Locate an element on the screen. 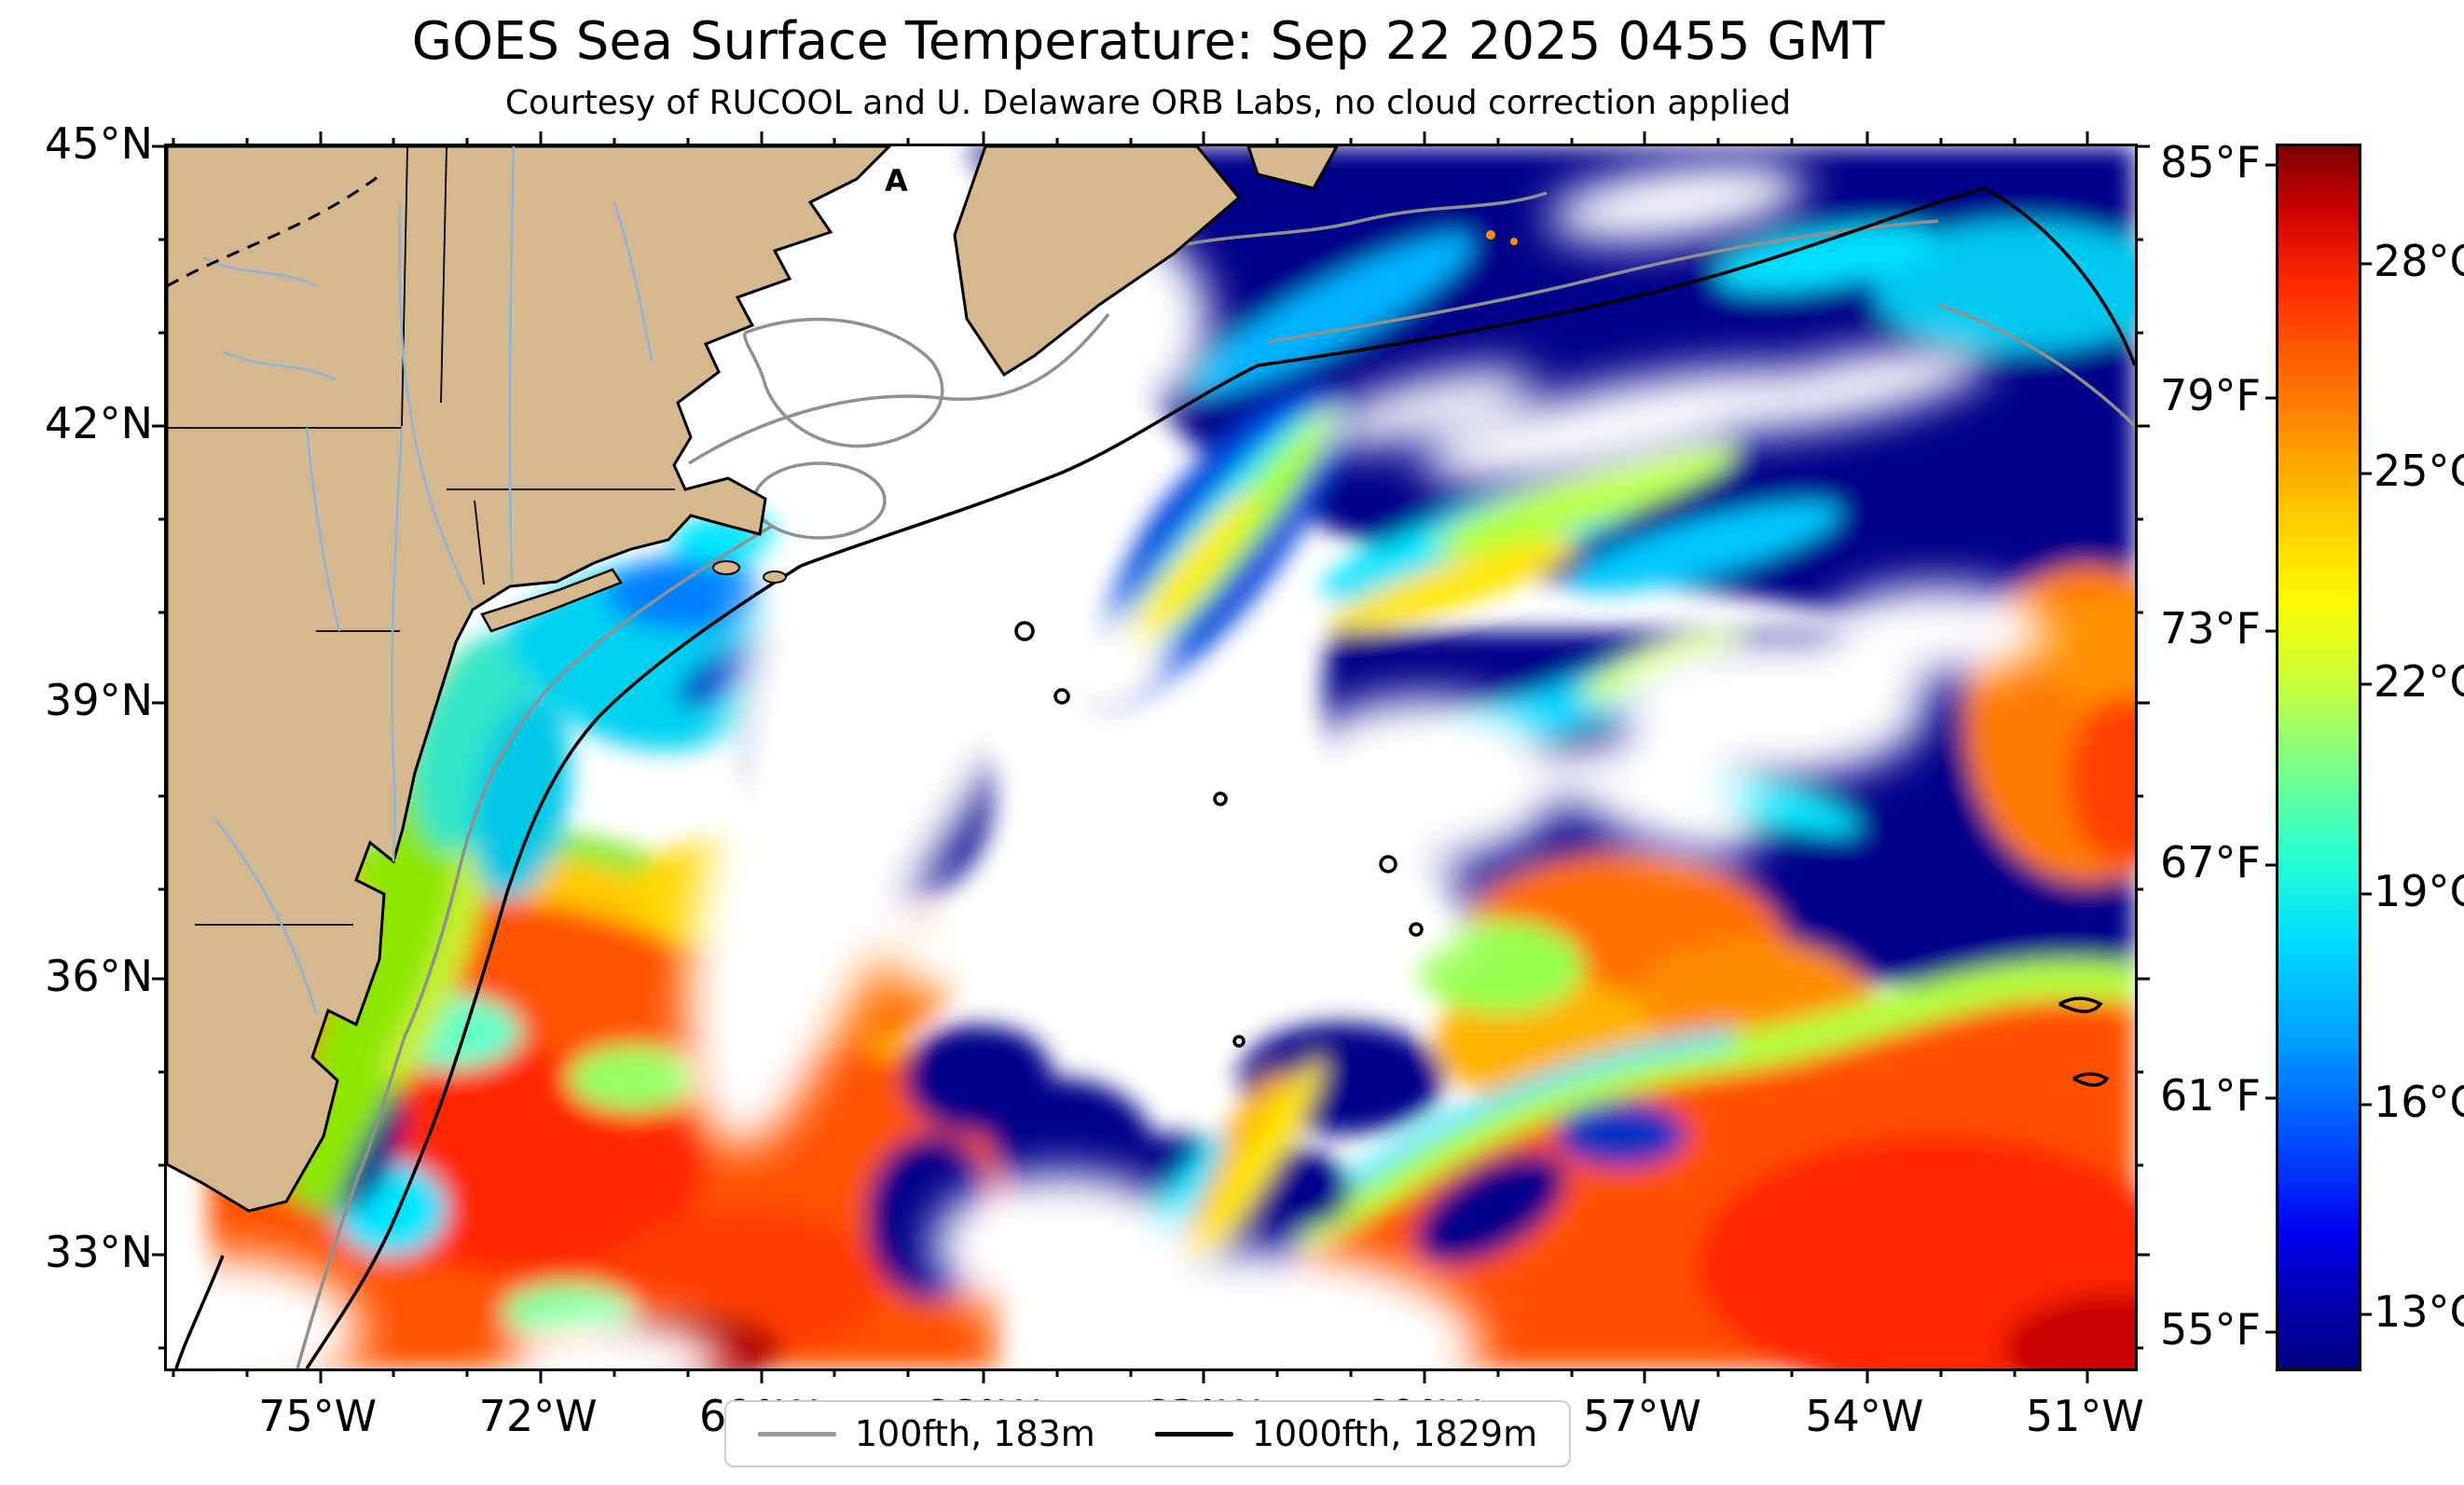 The height and width of the screenshot is (1485, 2464). legend-label: 1000fth, 1829m is located at coordinates (1394, 1433).